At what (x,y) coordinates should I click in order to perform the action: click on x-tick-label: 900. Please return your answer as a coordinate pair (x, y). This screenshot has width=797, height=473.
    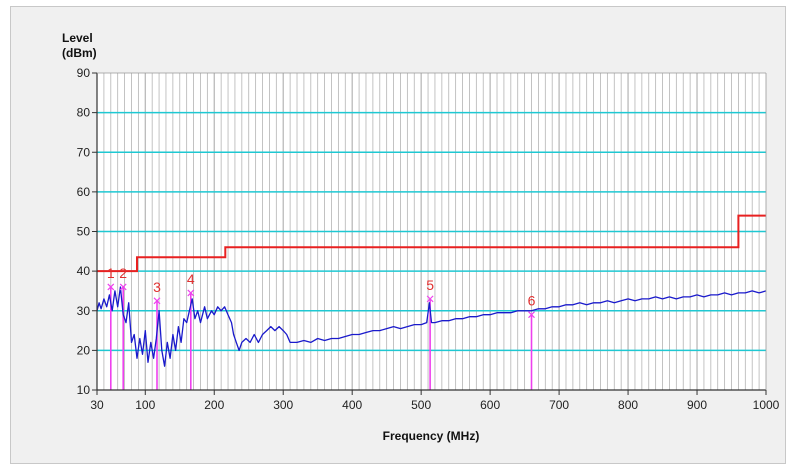
    Looking at the image, I should click on (697, 405).